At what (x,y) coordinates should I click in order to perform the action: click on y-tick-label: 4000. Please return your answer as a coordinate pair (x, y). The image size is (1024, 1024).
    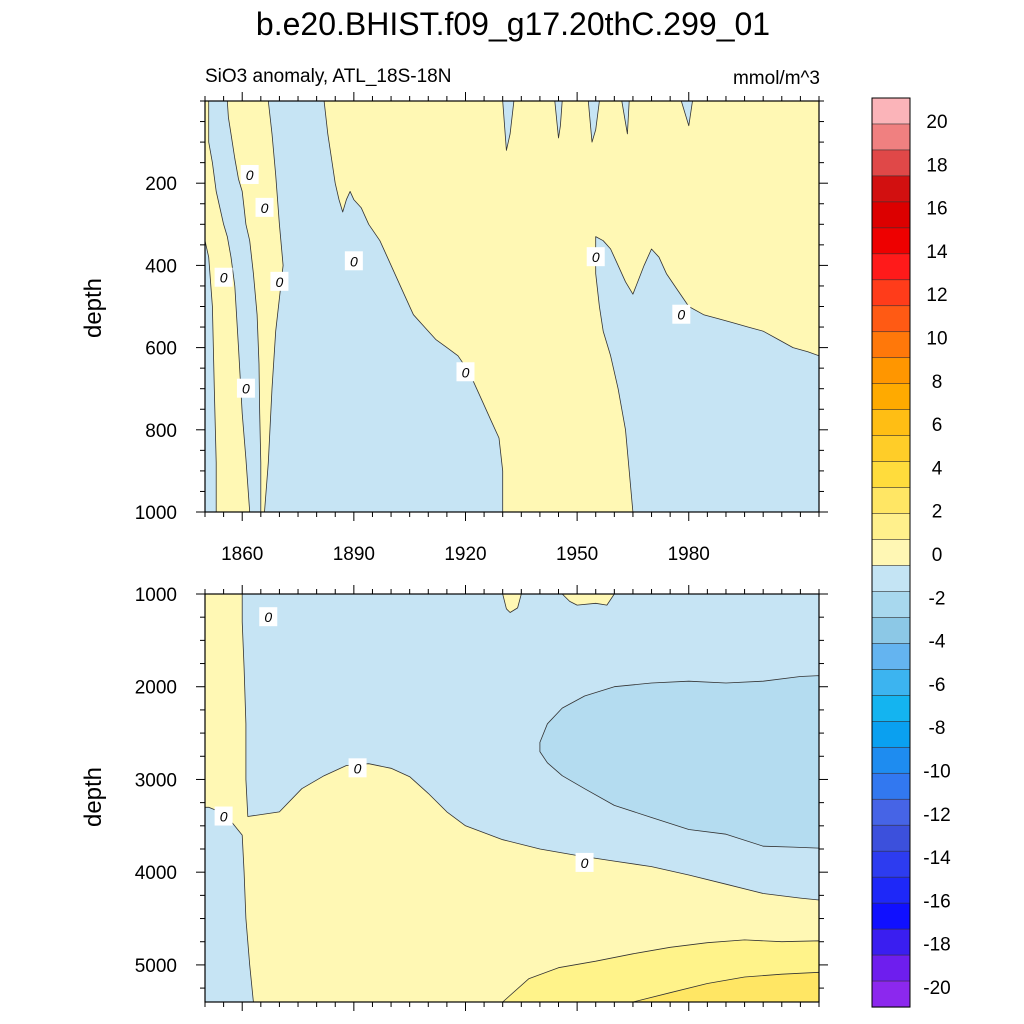
    Looking at the image, I should click on (156, 873).